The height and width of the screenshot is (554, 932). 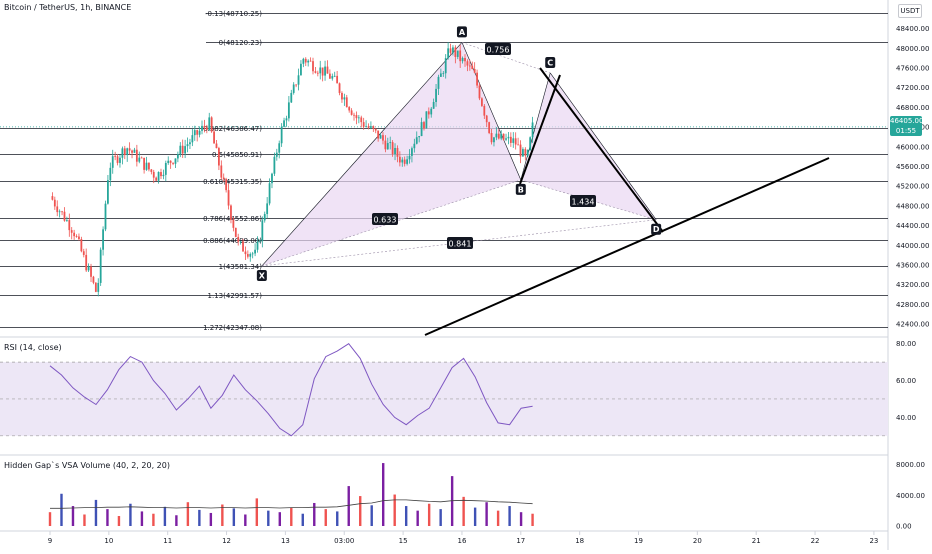 I want to click on price-axis-tick: 45600.00, so click(x=912, y=167).